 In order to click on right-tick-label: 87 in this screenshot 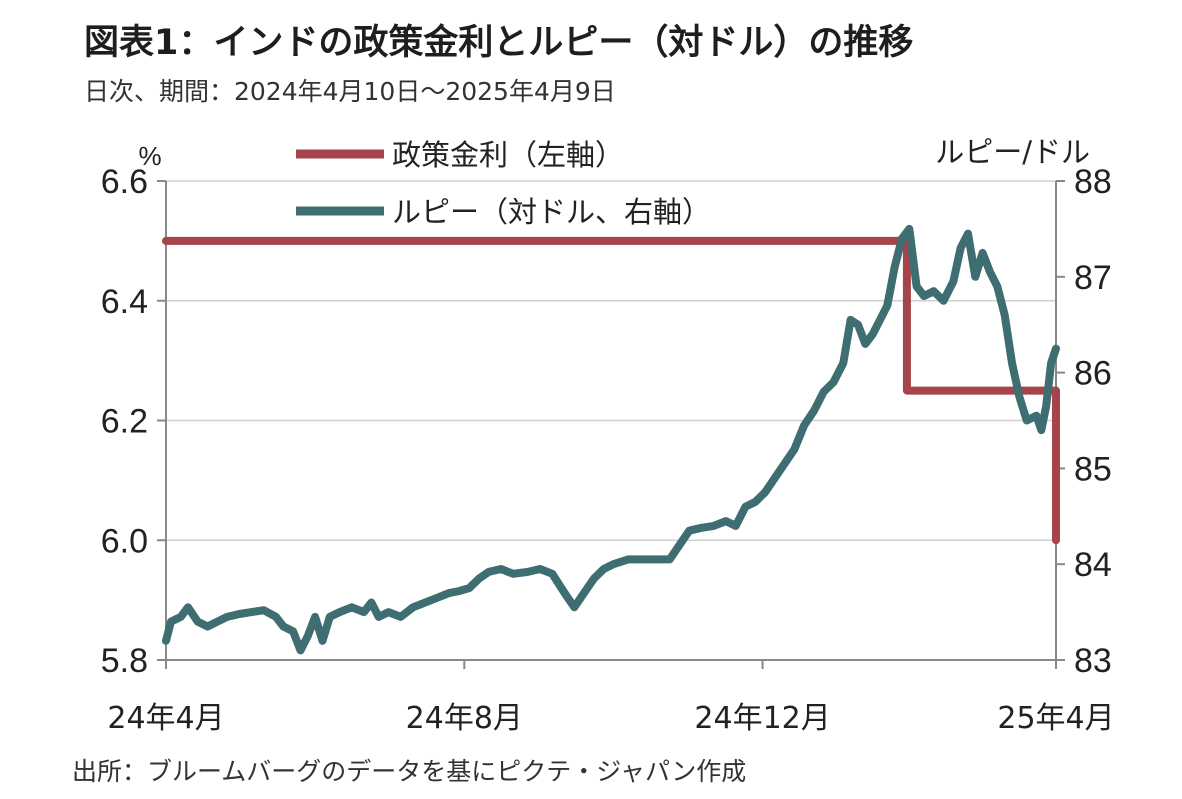, I will do `click(1093, 278)`.